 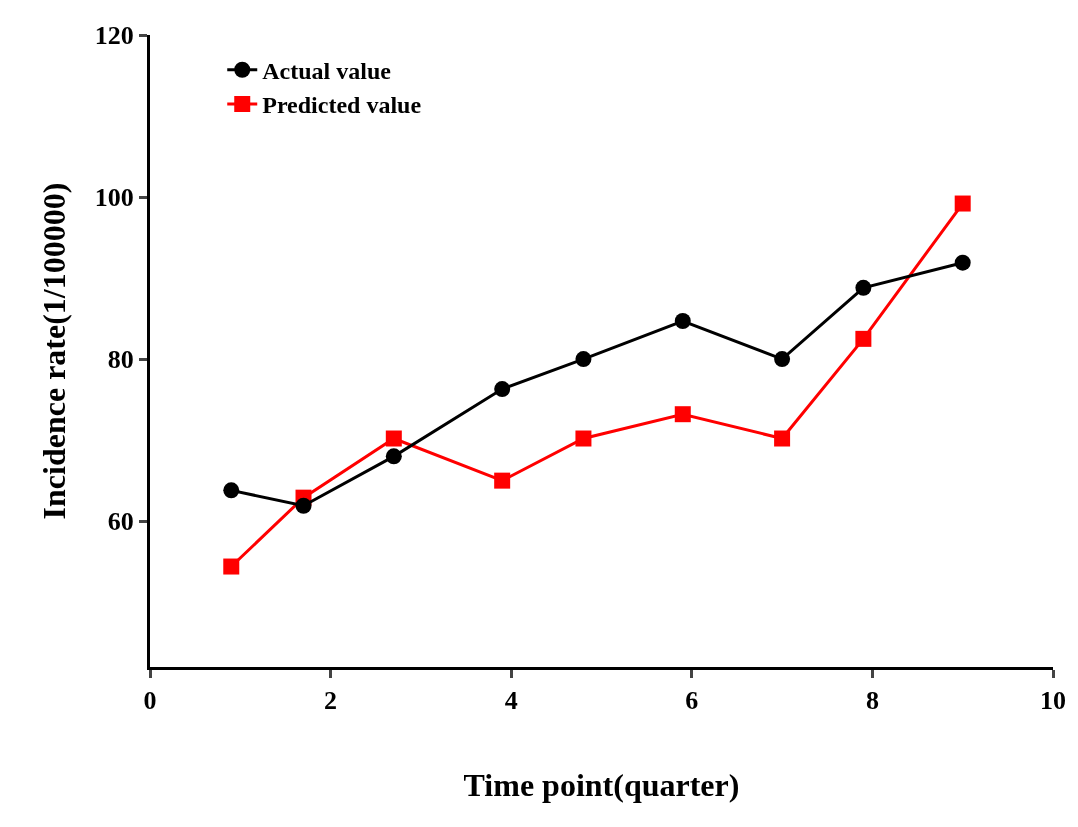 I want to click on y-tick-label: 120, so click(x=114, y=36).